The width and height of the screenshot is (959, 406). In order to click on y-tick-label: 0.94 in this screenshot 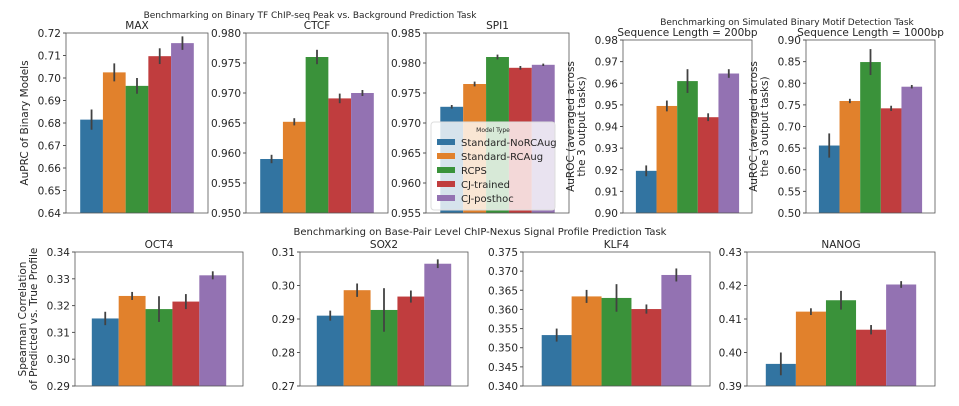, I will do `click(607, 128)`.